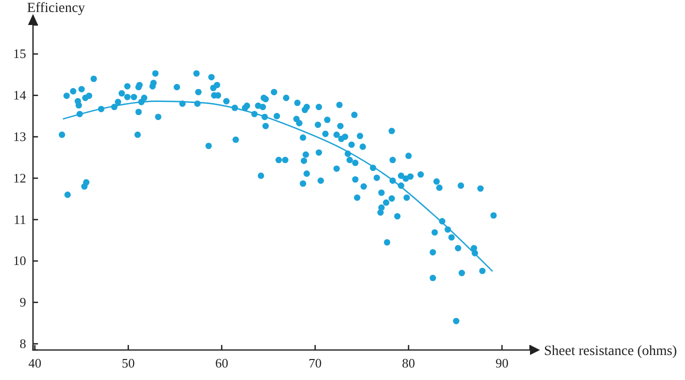 The width and height of the screenshot is (685, 380). What do you see at coordinates (128, 362) in the screenshot?
I see `x-tick-label: 50` at bounding box center [128, 362].